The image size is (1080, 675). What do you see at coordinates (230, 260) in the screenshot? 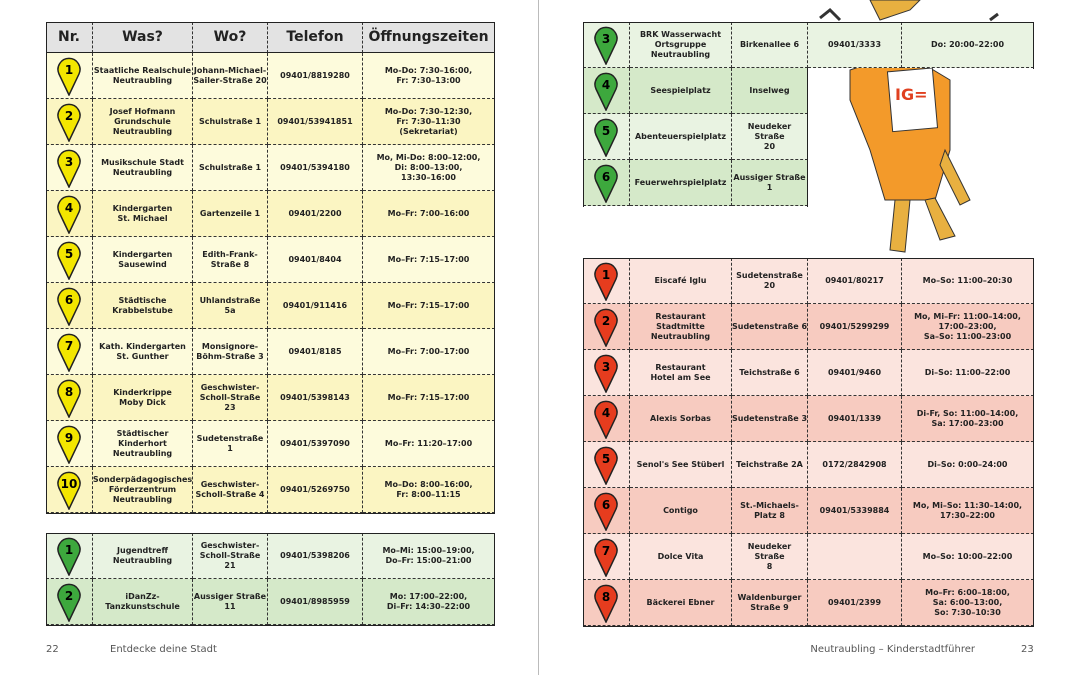
I see `table-cell: Edith-Frank- Straße 8` at bounding box center [230, 260].